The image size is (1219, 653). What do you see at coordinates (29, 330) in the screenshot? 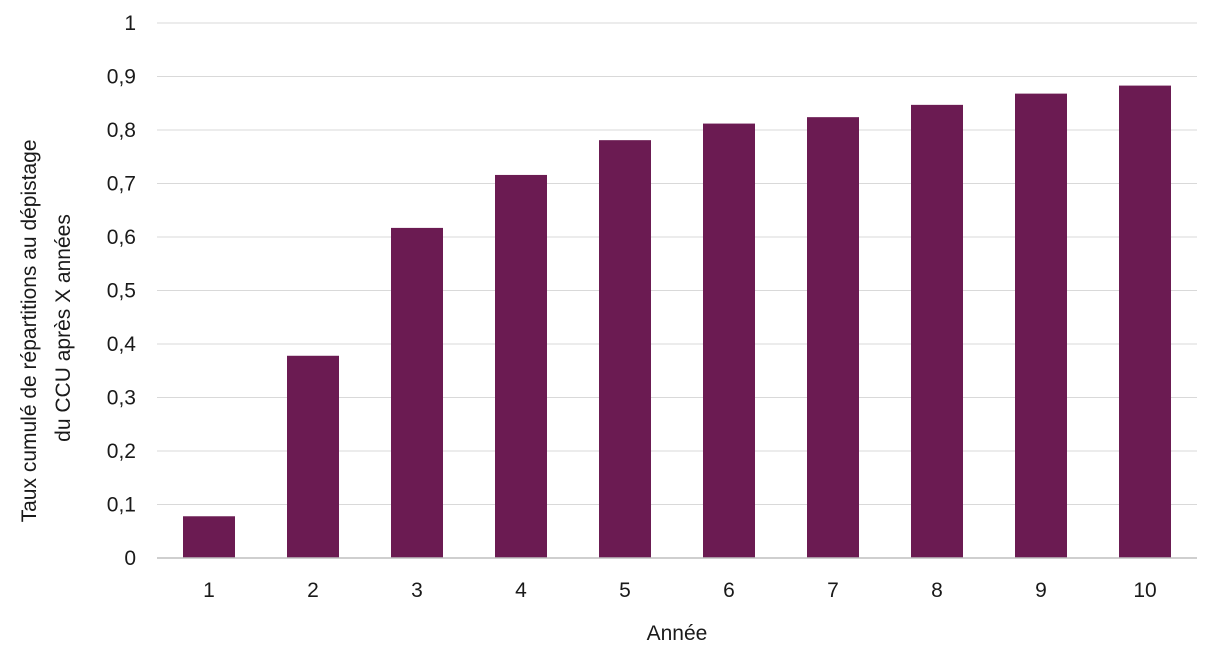
I see `y-axis-title-line-1: Taux cumulé de répartitions au dépistage` at bounding box center [29, 330].